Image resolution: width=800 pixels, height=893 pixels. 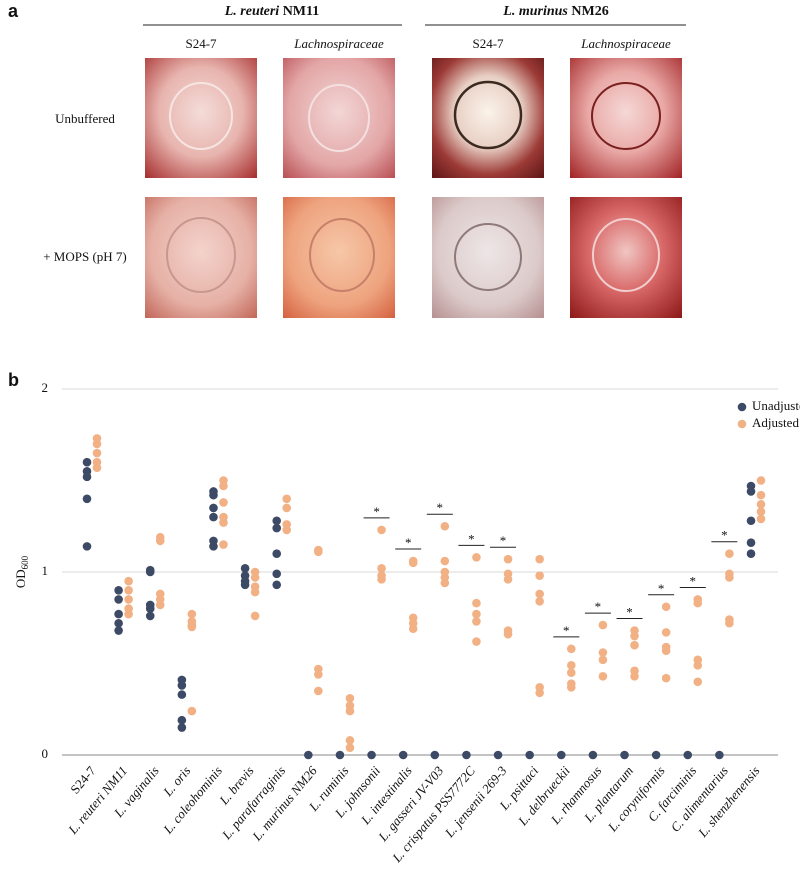 I want to click on group-title: L. reuteri NM11, so click(x=272, y=11).